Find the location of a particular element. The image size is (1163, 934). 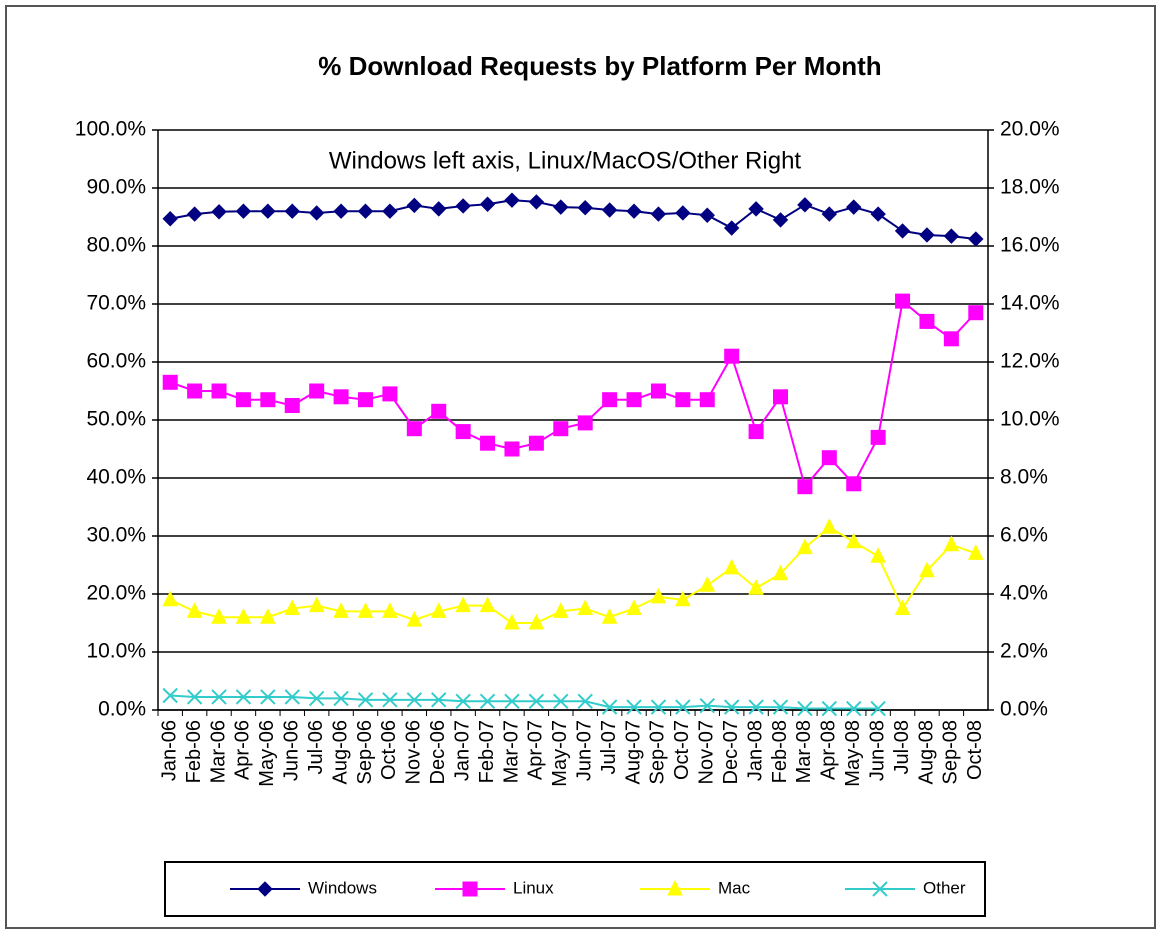

x-tick-label: Apr-08 is located at coordinates (829, 750).